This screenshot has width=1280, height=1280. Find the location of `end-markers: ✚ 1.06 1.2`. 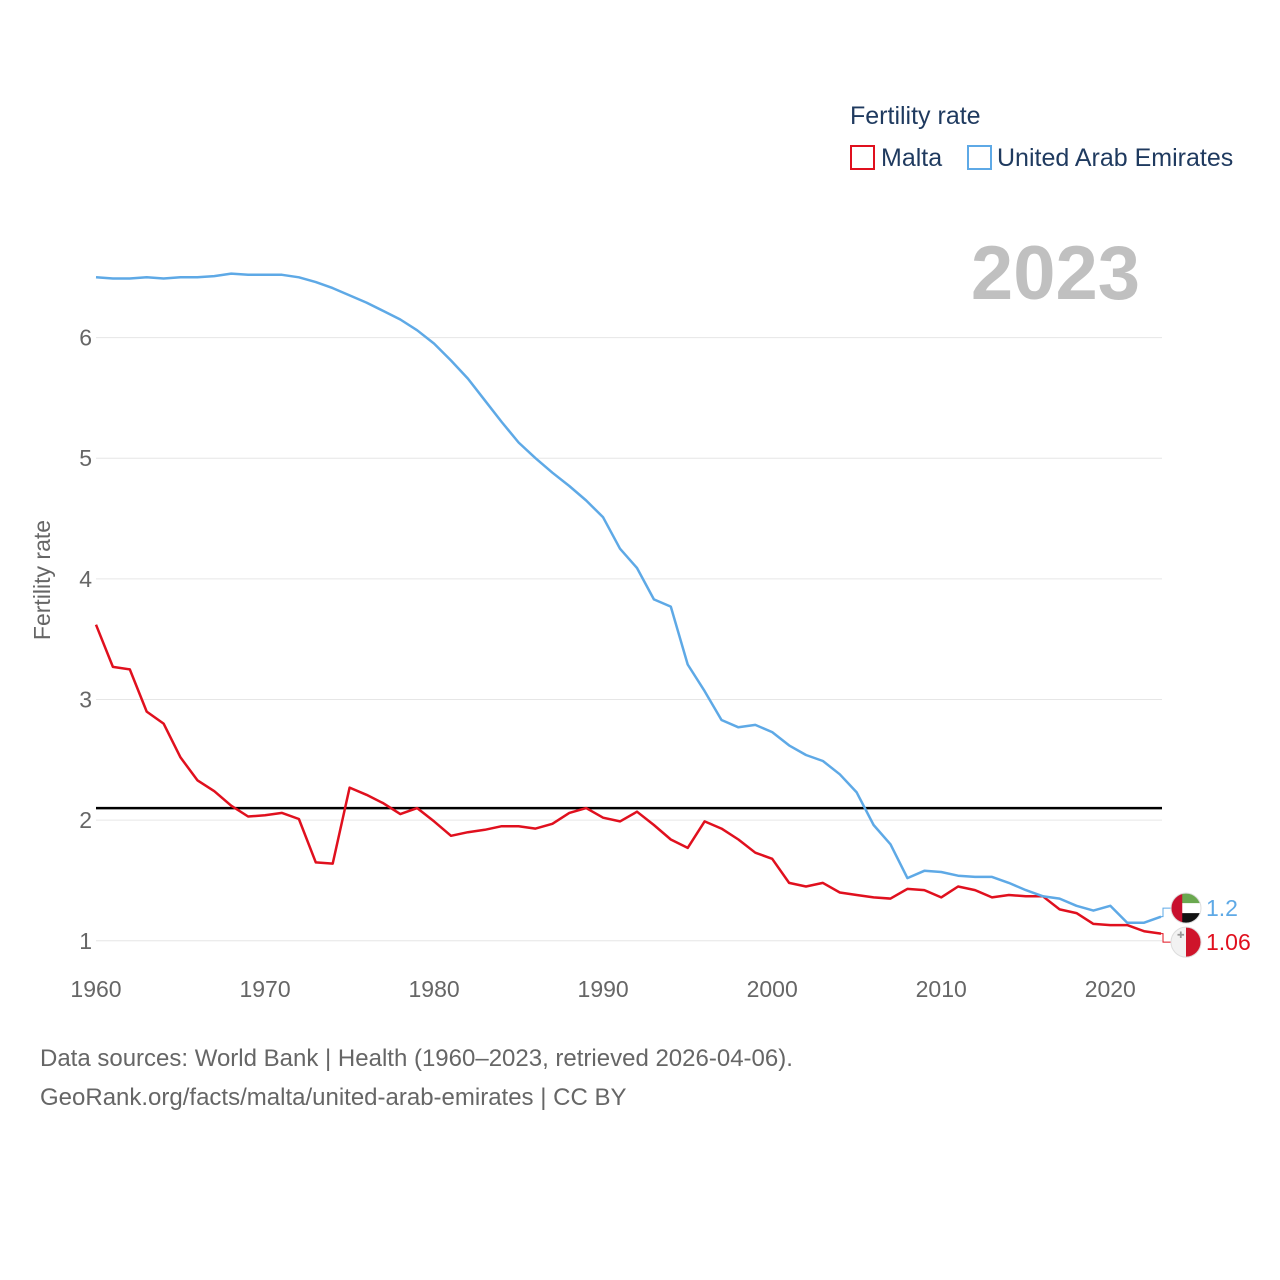

end-markers: ✚ 1.06 1.2 is located at coordinates (1206, 925).